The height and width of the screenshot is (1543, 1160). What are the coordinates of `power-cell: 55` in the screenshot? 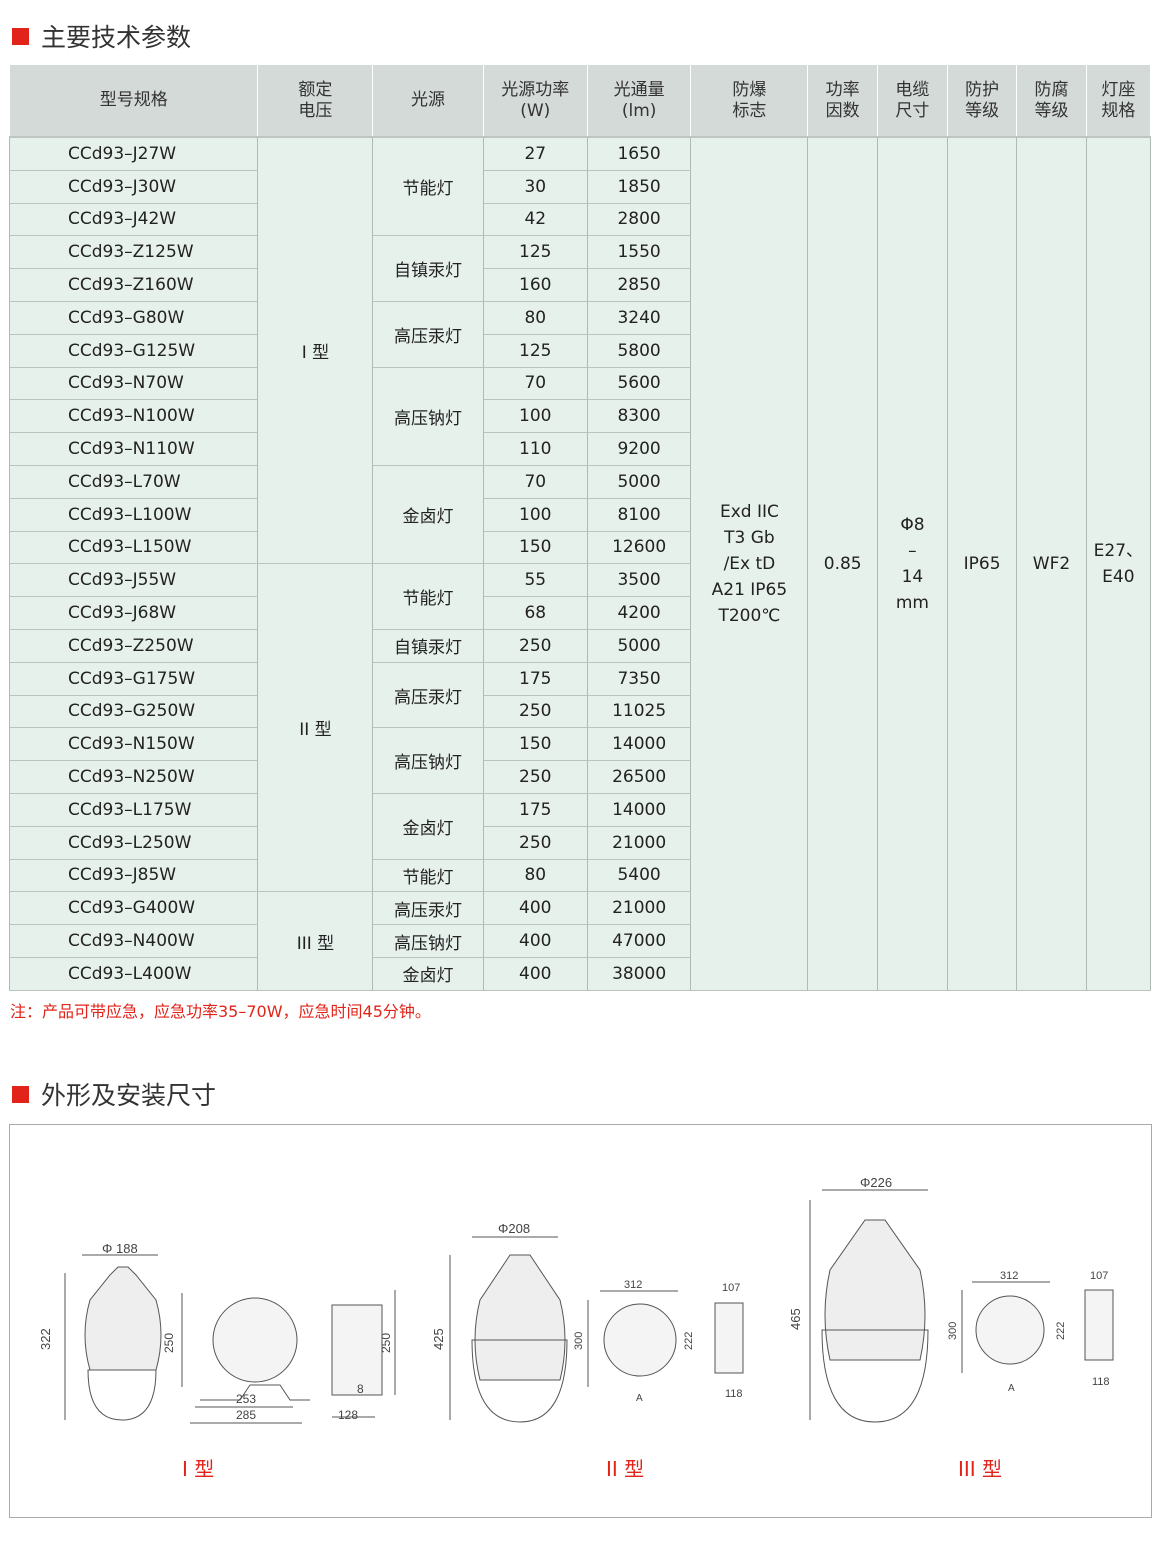 It's located at (535, 580).